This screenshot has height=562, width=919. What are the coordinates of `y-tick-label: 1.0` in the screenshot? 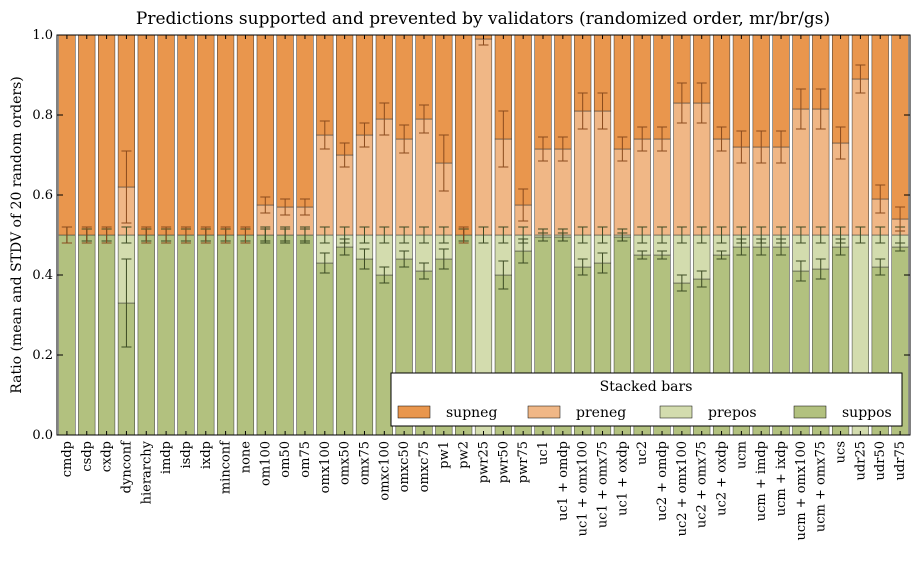 It's located at (42, 35).